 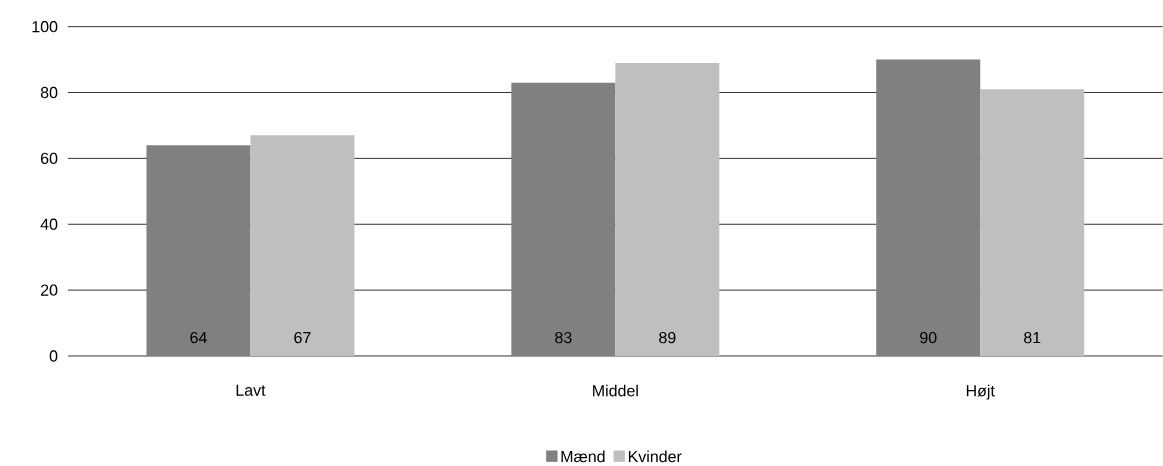 What do you see at coordinates (980, 392) in the screenshot?
I see `x-tick-label: Højt` at bounding box center [980, 392].